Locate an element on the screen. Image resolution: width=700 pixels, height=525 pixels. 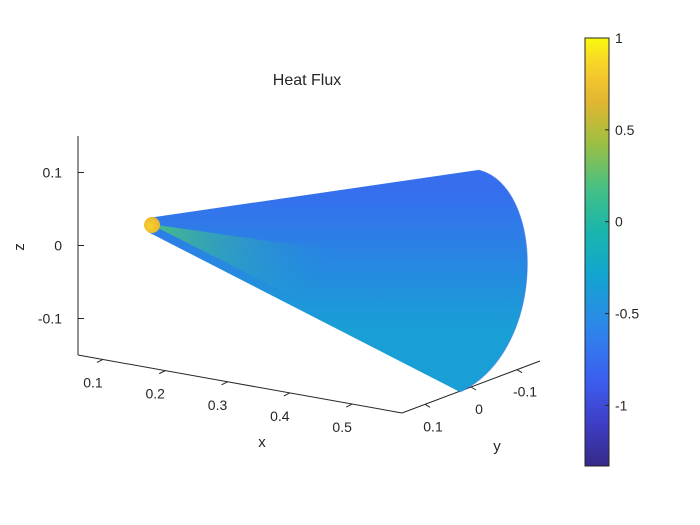
colorbar-tick-label: -0.5 is located at coordinates (627, 314).